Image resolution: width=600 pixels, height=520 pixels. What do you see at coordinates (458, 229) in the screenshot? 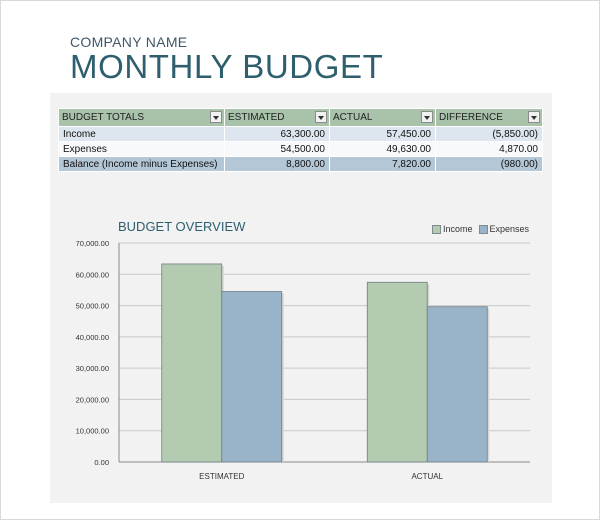
I see `legend-label-income: Income` at bounding box center [458, 229].